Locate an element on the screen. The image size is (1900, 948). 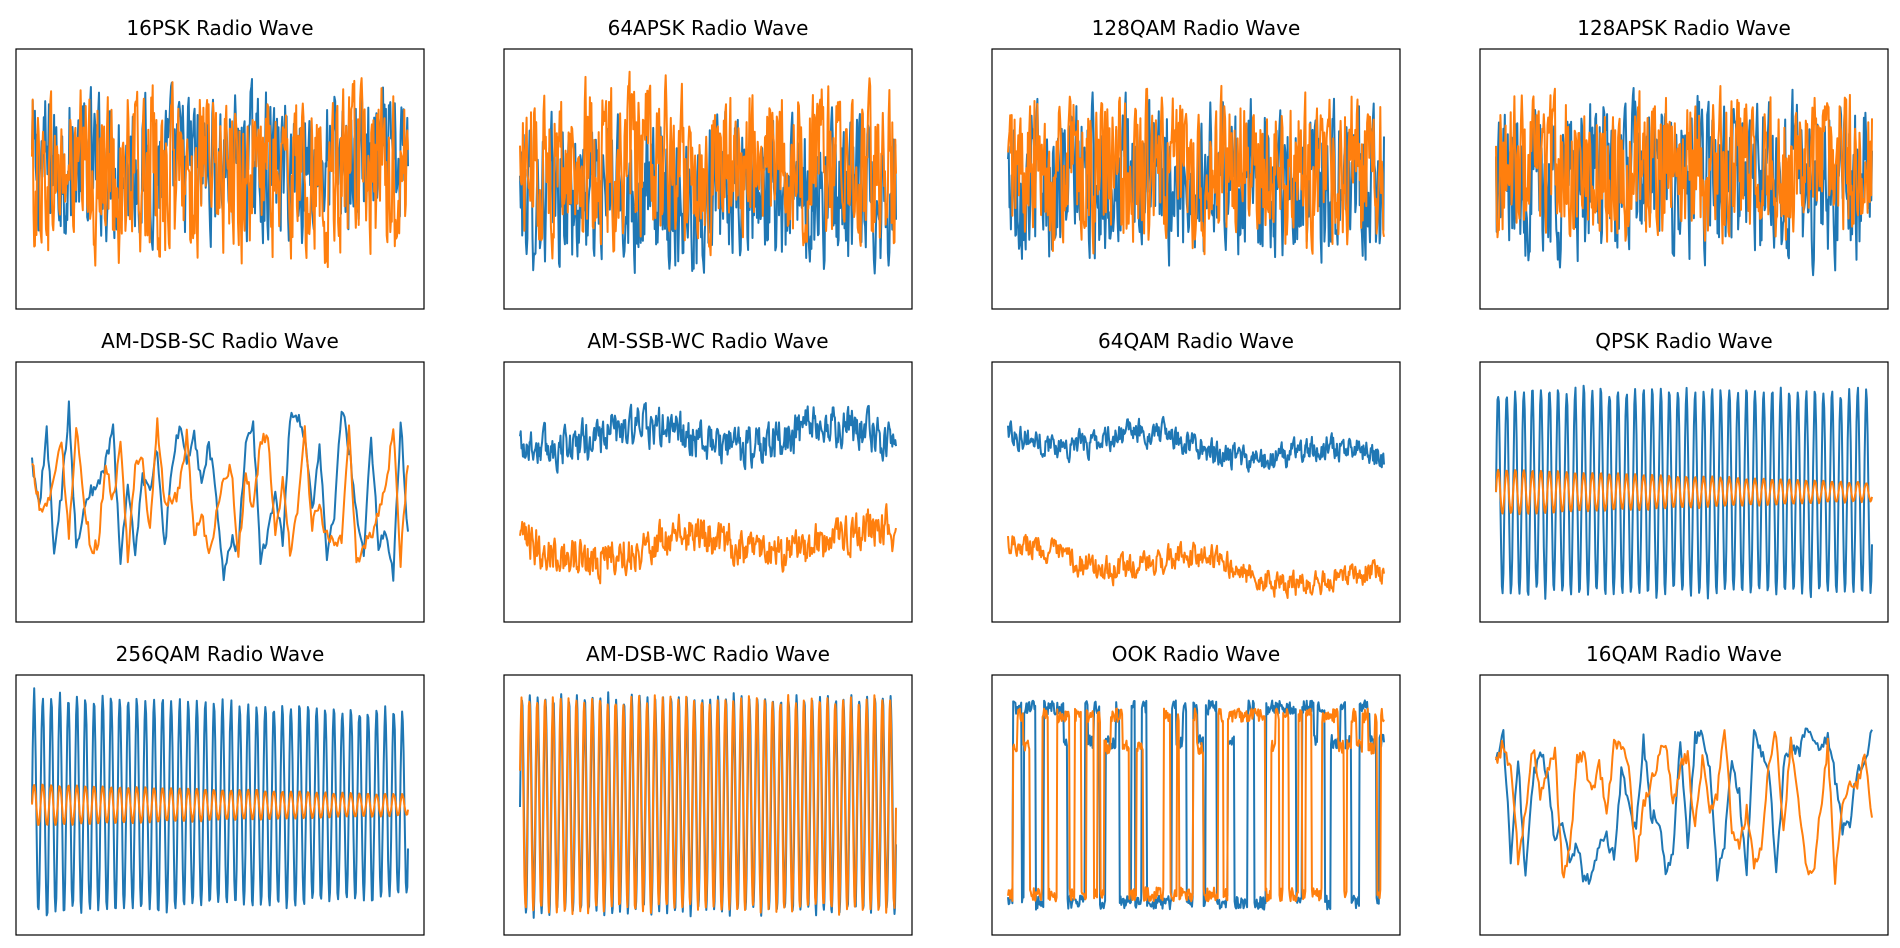
subplot-4: 128APSK Radio Wave is located at coordinates (1684, 161).